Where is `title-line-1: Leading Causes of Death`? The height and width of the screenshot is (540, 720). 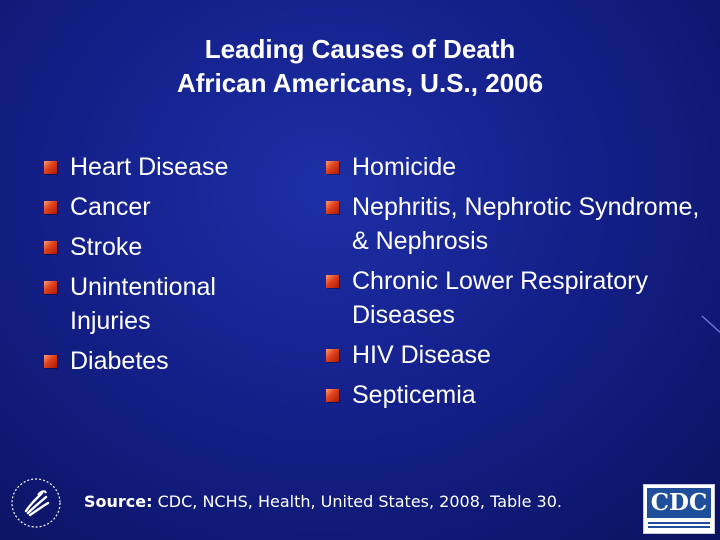 title-line-1: Leading Causes of Death is located at coordinates (360, 49).